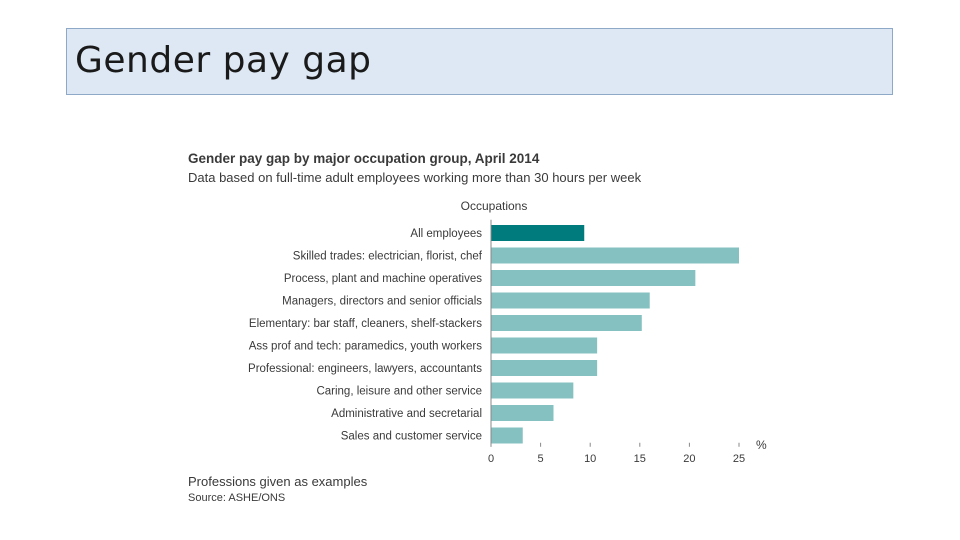  Describe the element at coordinates (640, 459) in the screenshot. I see `x-tick-label-3: 15` at that location.